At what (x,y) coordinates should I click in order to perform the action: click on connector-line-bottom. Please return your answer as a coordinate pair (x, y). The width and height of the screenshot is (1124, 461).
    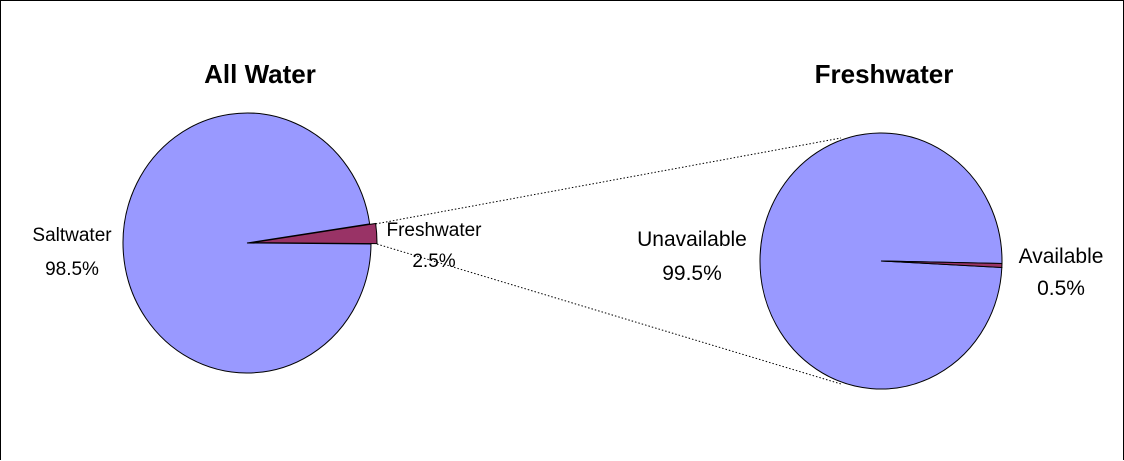
    Looking at the image, I should click on (609, 314).